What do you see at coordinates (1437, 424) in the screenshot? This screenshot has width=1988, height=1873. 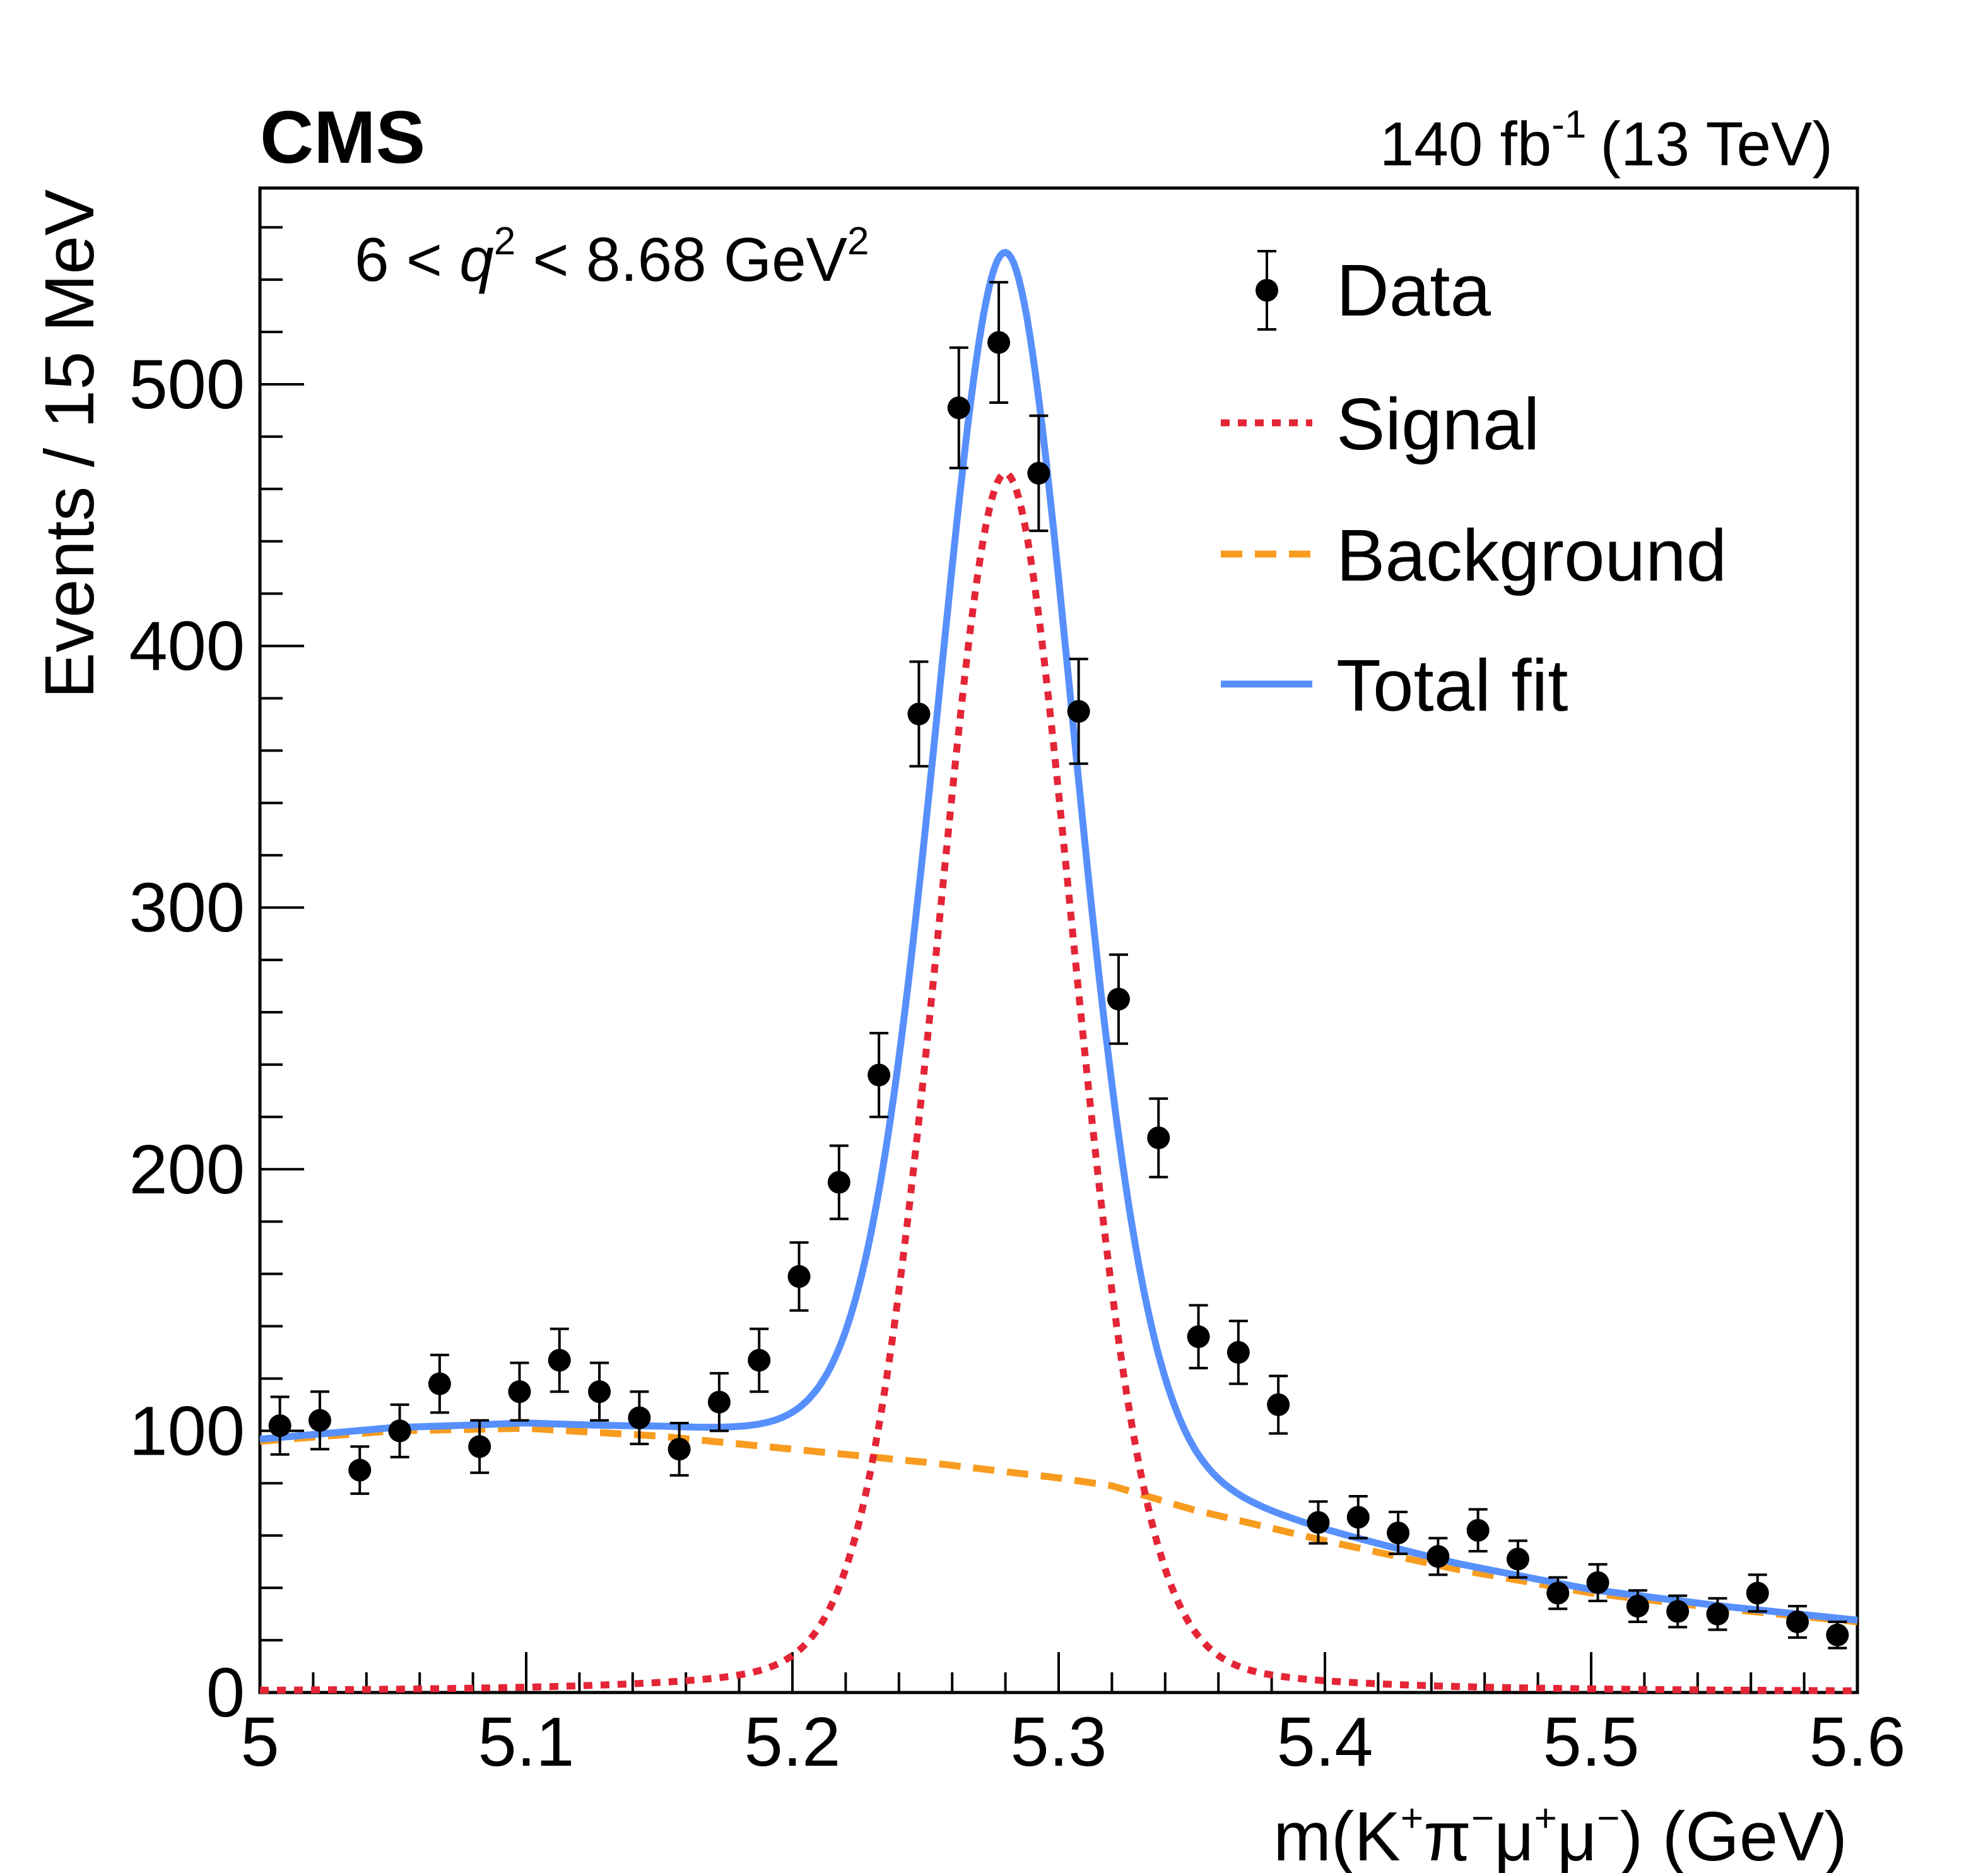 I see `legend-signal-label: Signal` at bounding box center [1437, 424].